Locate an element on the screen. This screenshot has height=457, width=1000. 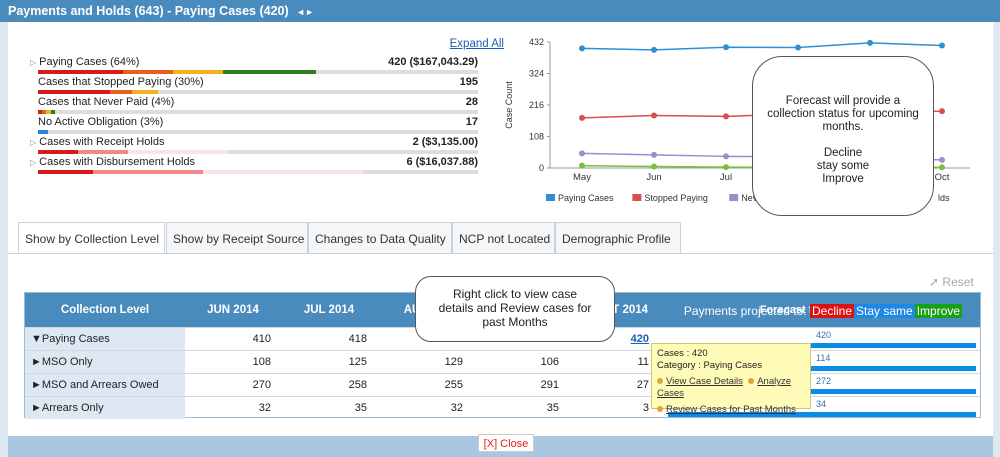
cell-value: 106 is located at coordinates (549, 362).